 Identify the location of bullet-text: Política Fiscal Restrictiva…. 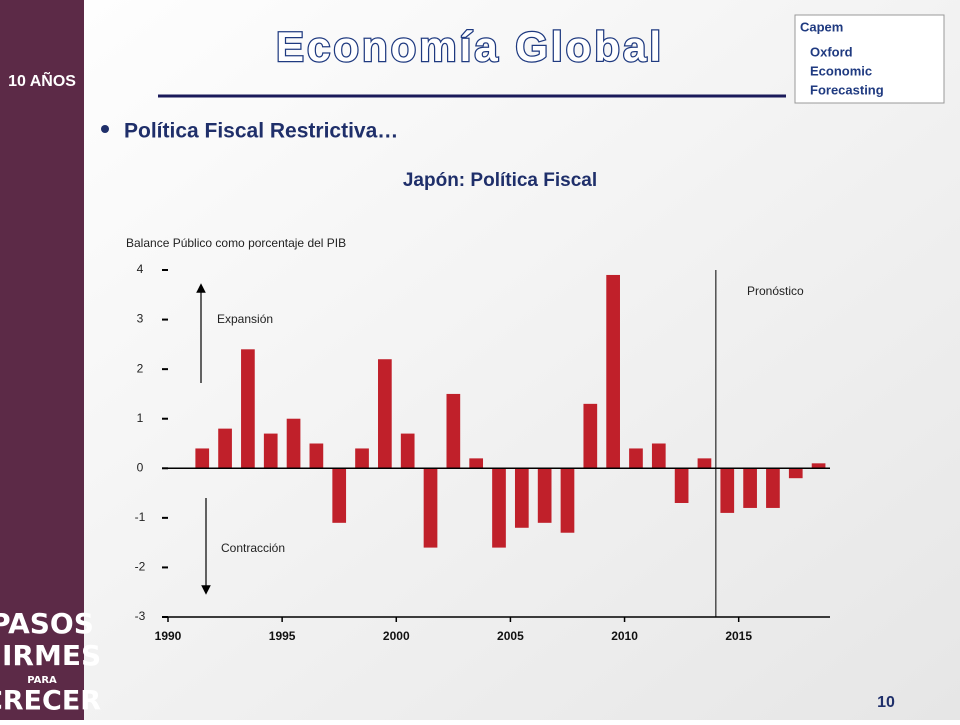
(261, 131).